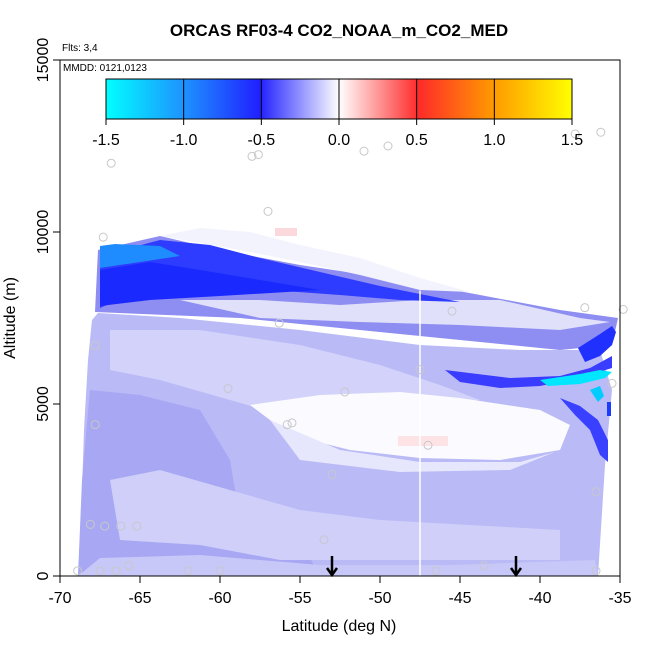  Describe the element at coordinates (210, 284) in the screenshot. I see `field-dark-blue-core` at that location.